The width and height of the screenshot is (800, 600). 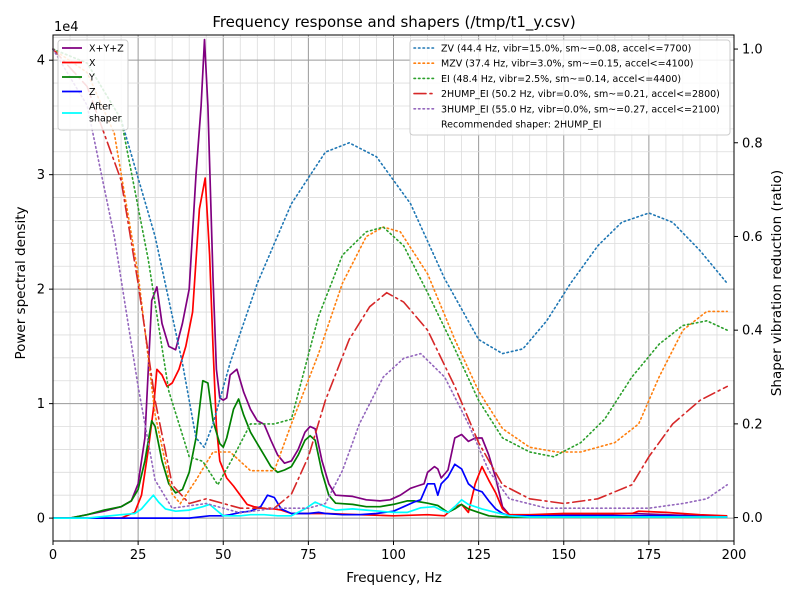 I want to click on x-tick-label: 50, so click(x=223, y=555).